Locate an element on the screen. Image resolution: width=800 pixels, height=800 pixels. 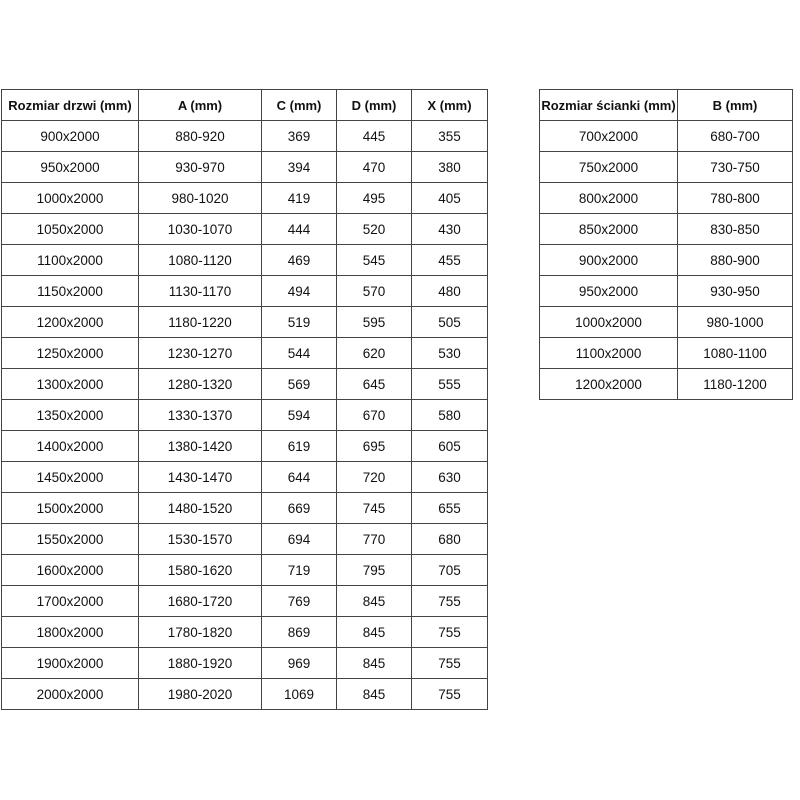
table-row: 1500x2000 1480-1520 669 745 655 is located at coordinates (244, 508).